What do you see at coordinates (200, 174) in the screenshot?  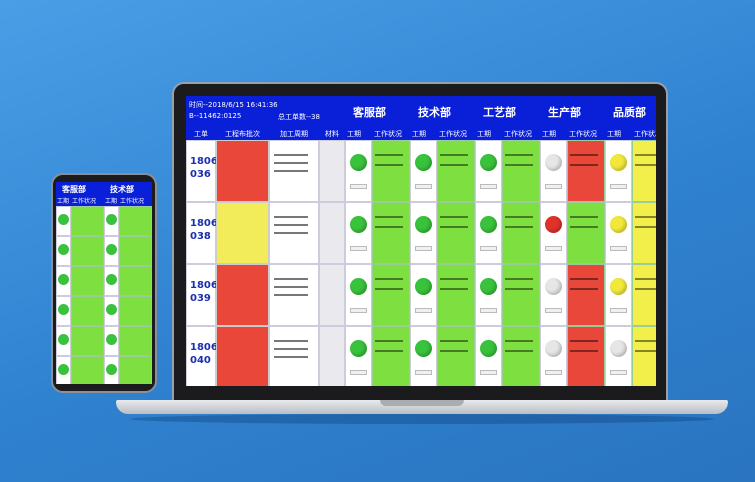 I see `order-number: 036` at bounding box center [200, 174].